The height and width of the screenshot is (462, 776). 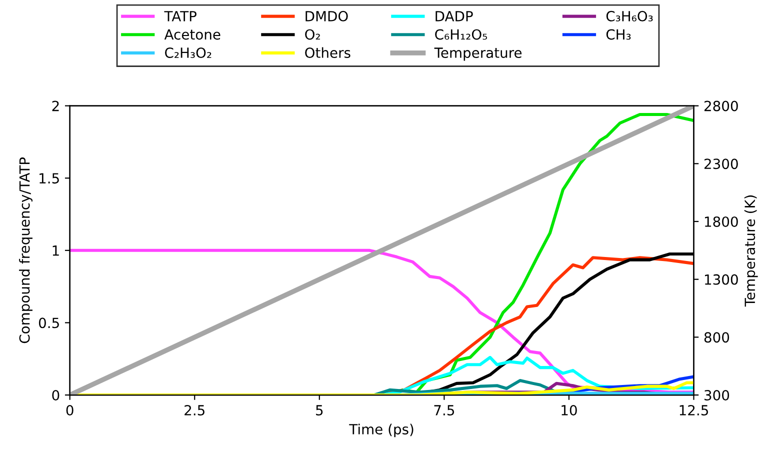 What do you see at coordinates (70, 410) in the screenshot?
I see `x-tick-label: 0` at bounding box center [70, 410].